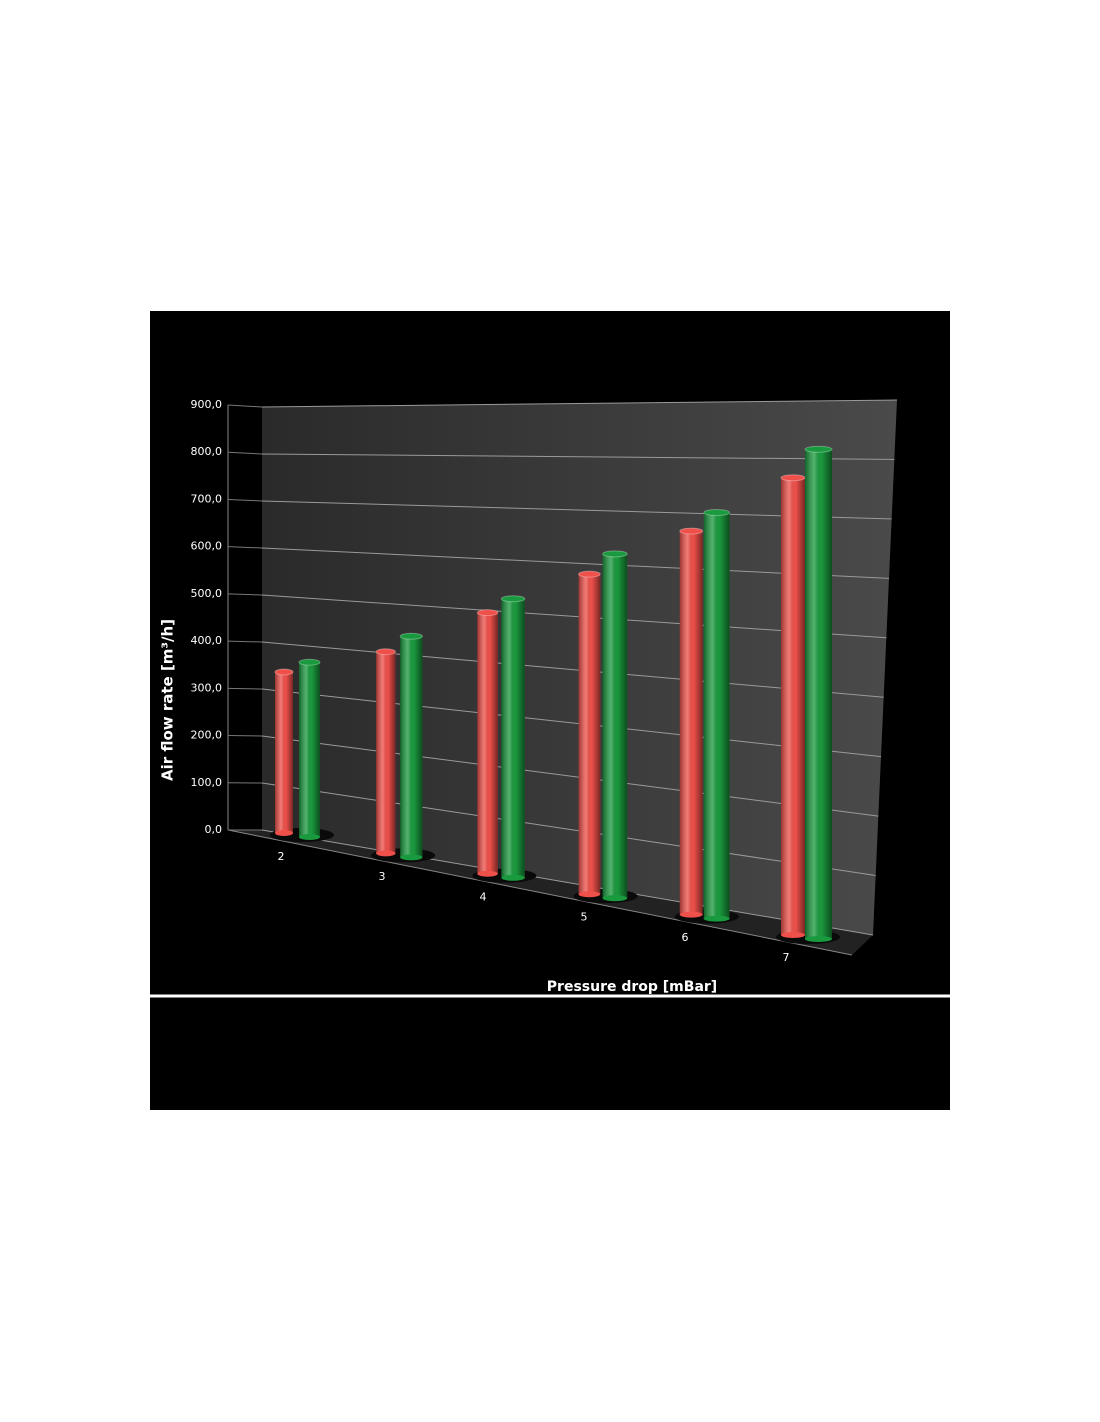  I want to click on y-tick-label: 200,0, so click(207, 735).